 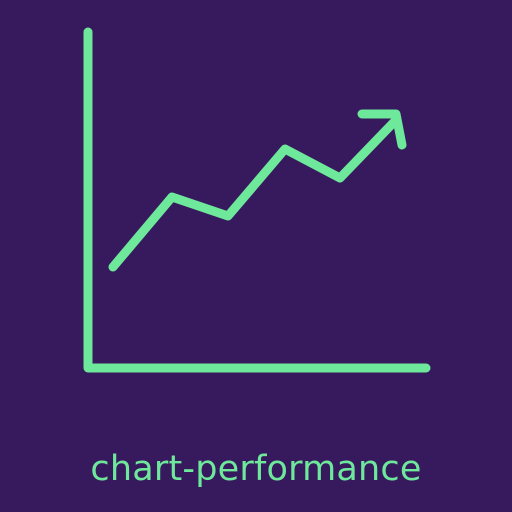 I want to click on arrow-head-icon, so click(x=382, y=129).